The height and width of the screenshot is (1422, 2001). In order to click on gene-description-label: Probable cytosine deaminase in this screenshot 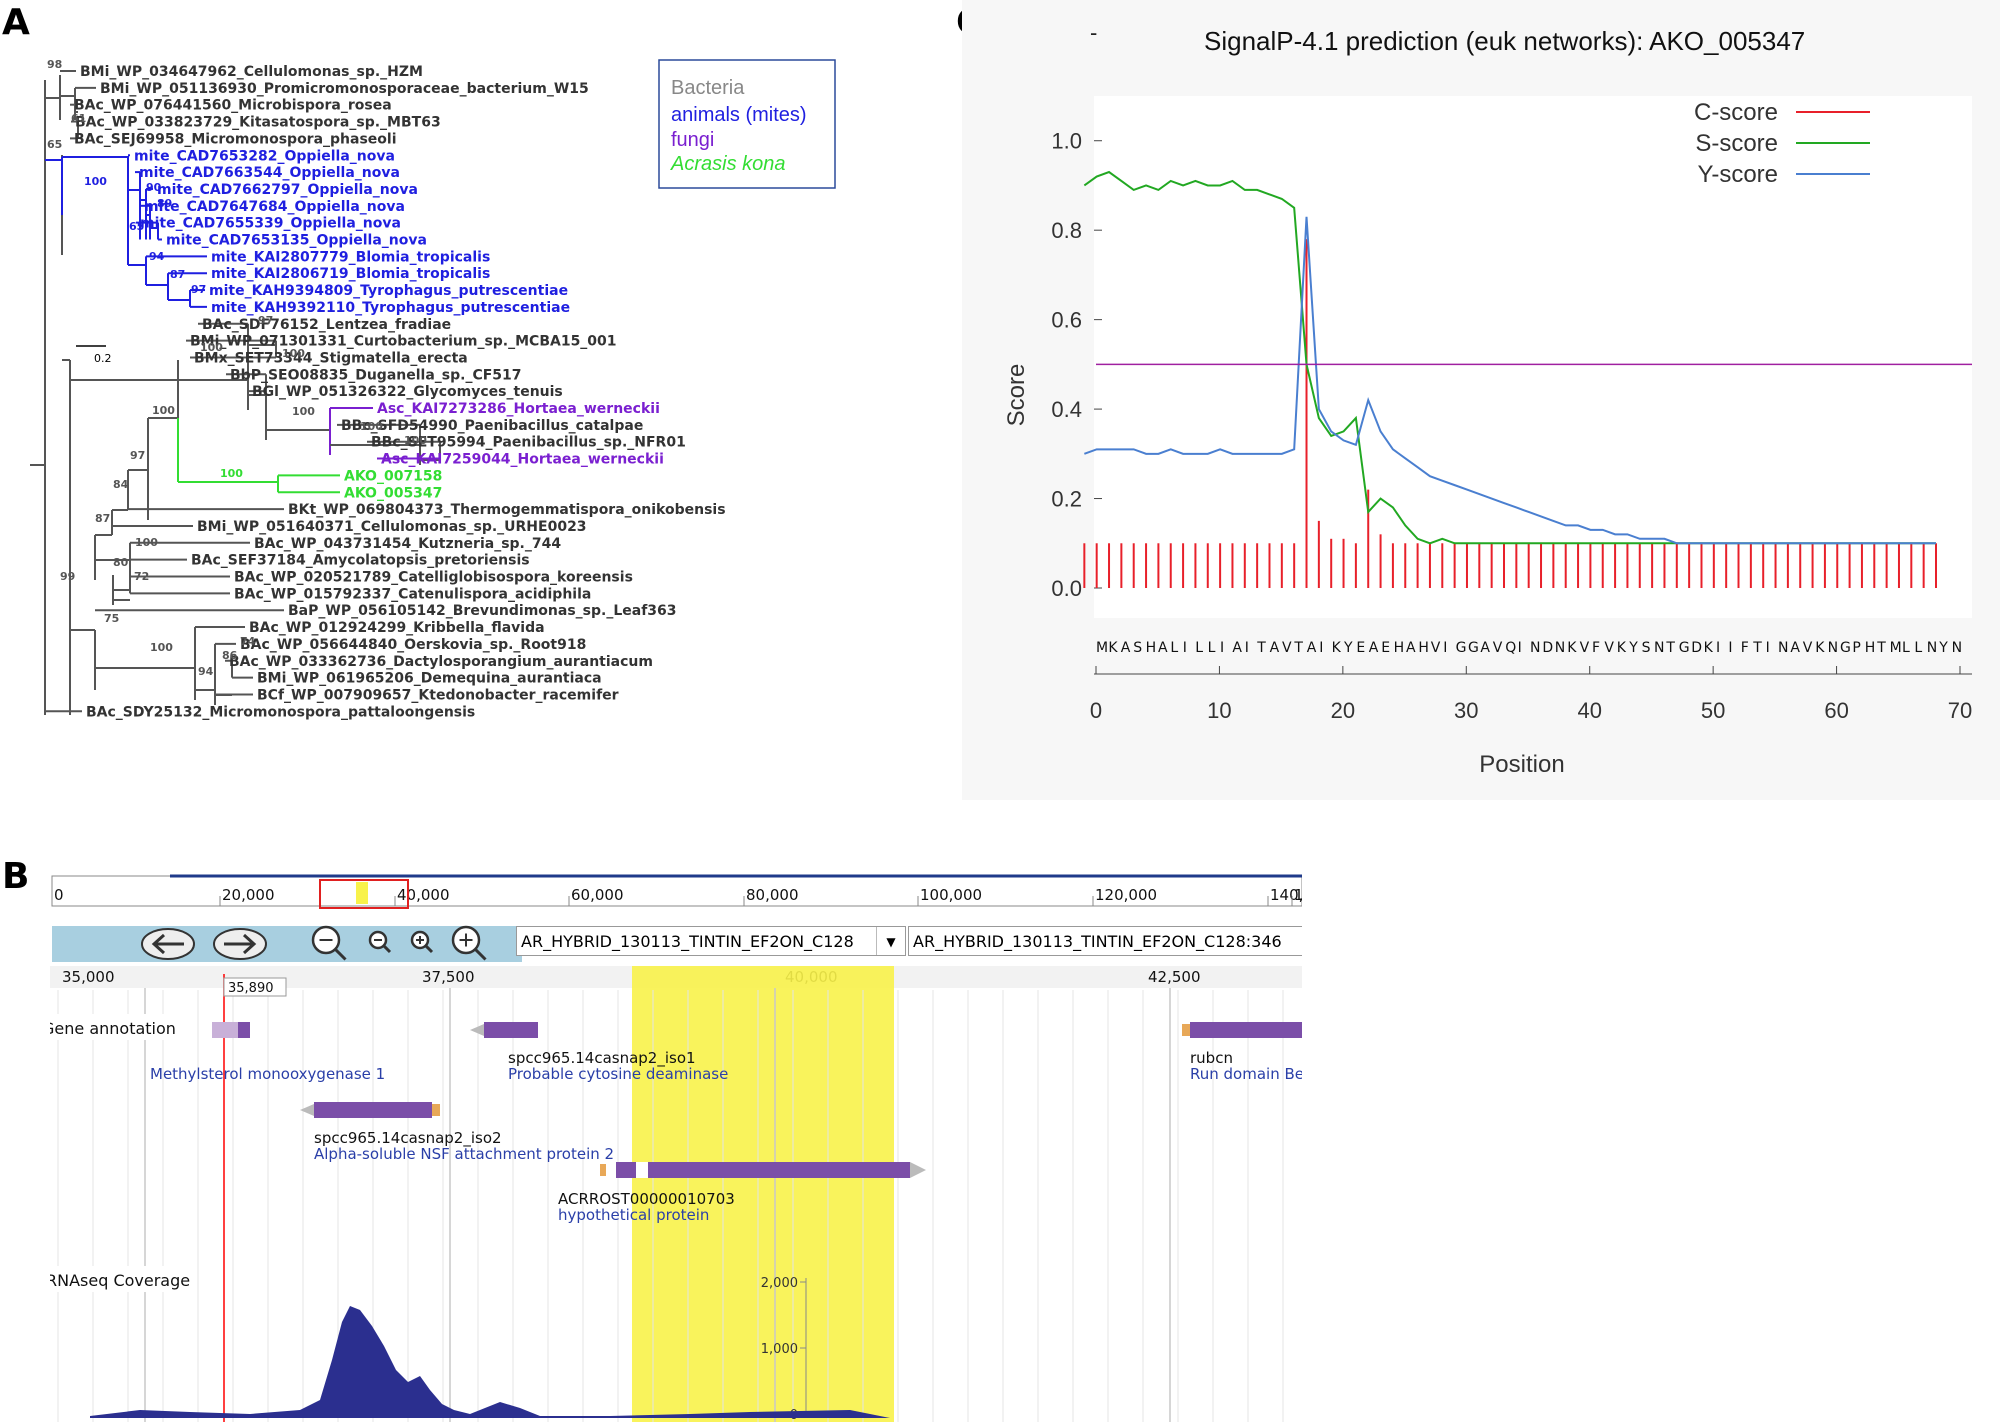, I will do `click(618, 1074)`.